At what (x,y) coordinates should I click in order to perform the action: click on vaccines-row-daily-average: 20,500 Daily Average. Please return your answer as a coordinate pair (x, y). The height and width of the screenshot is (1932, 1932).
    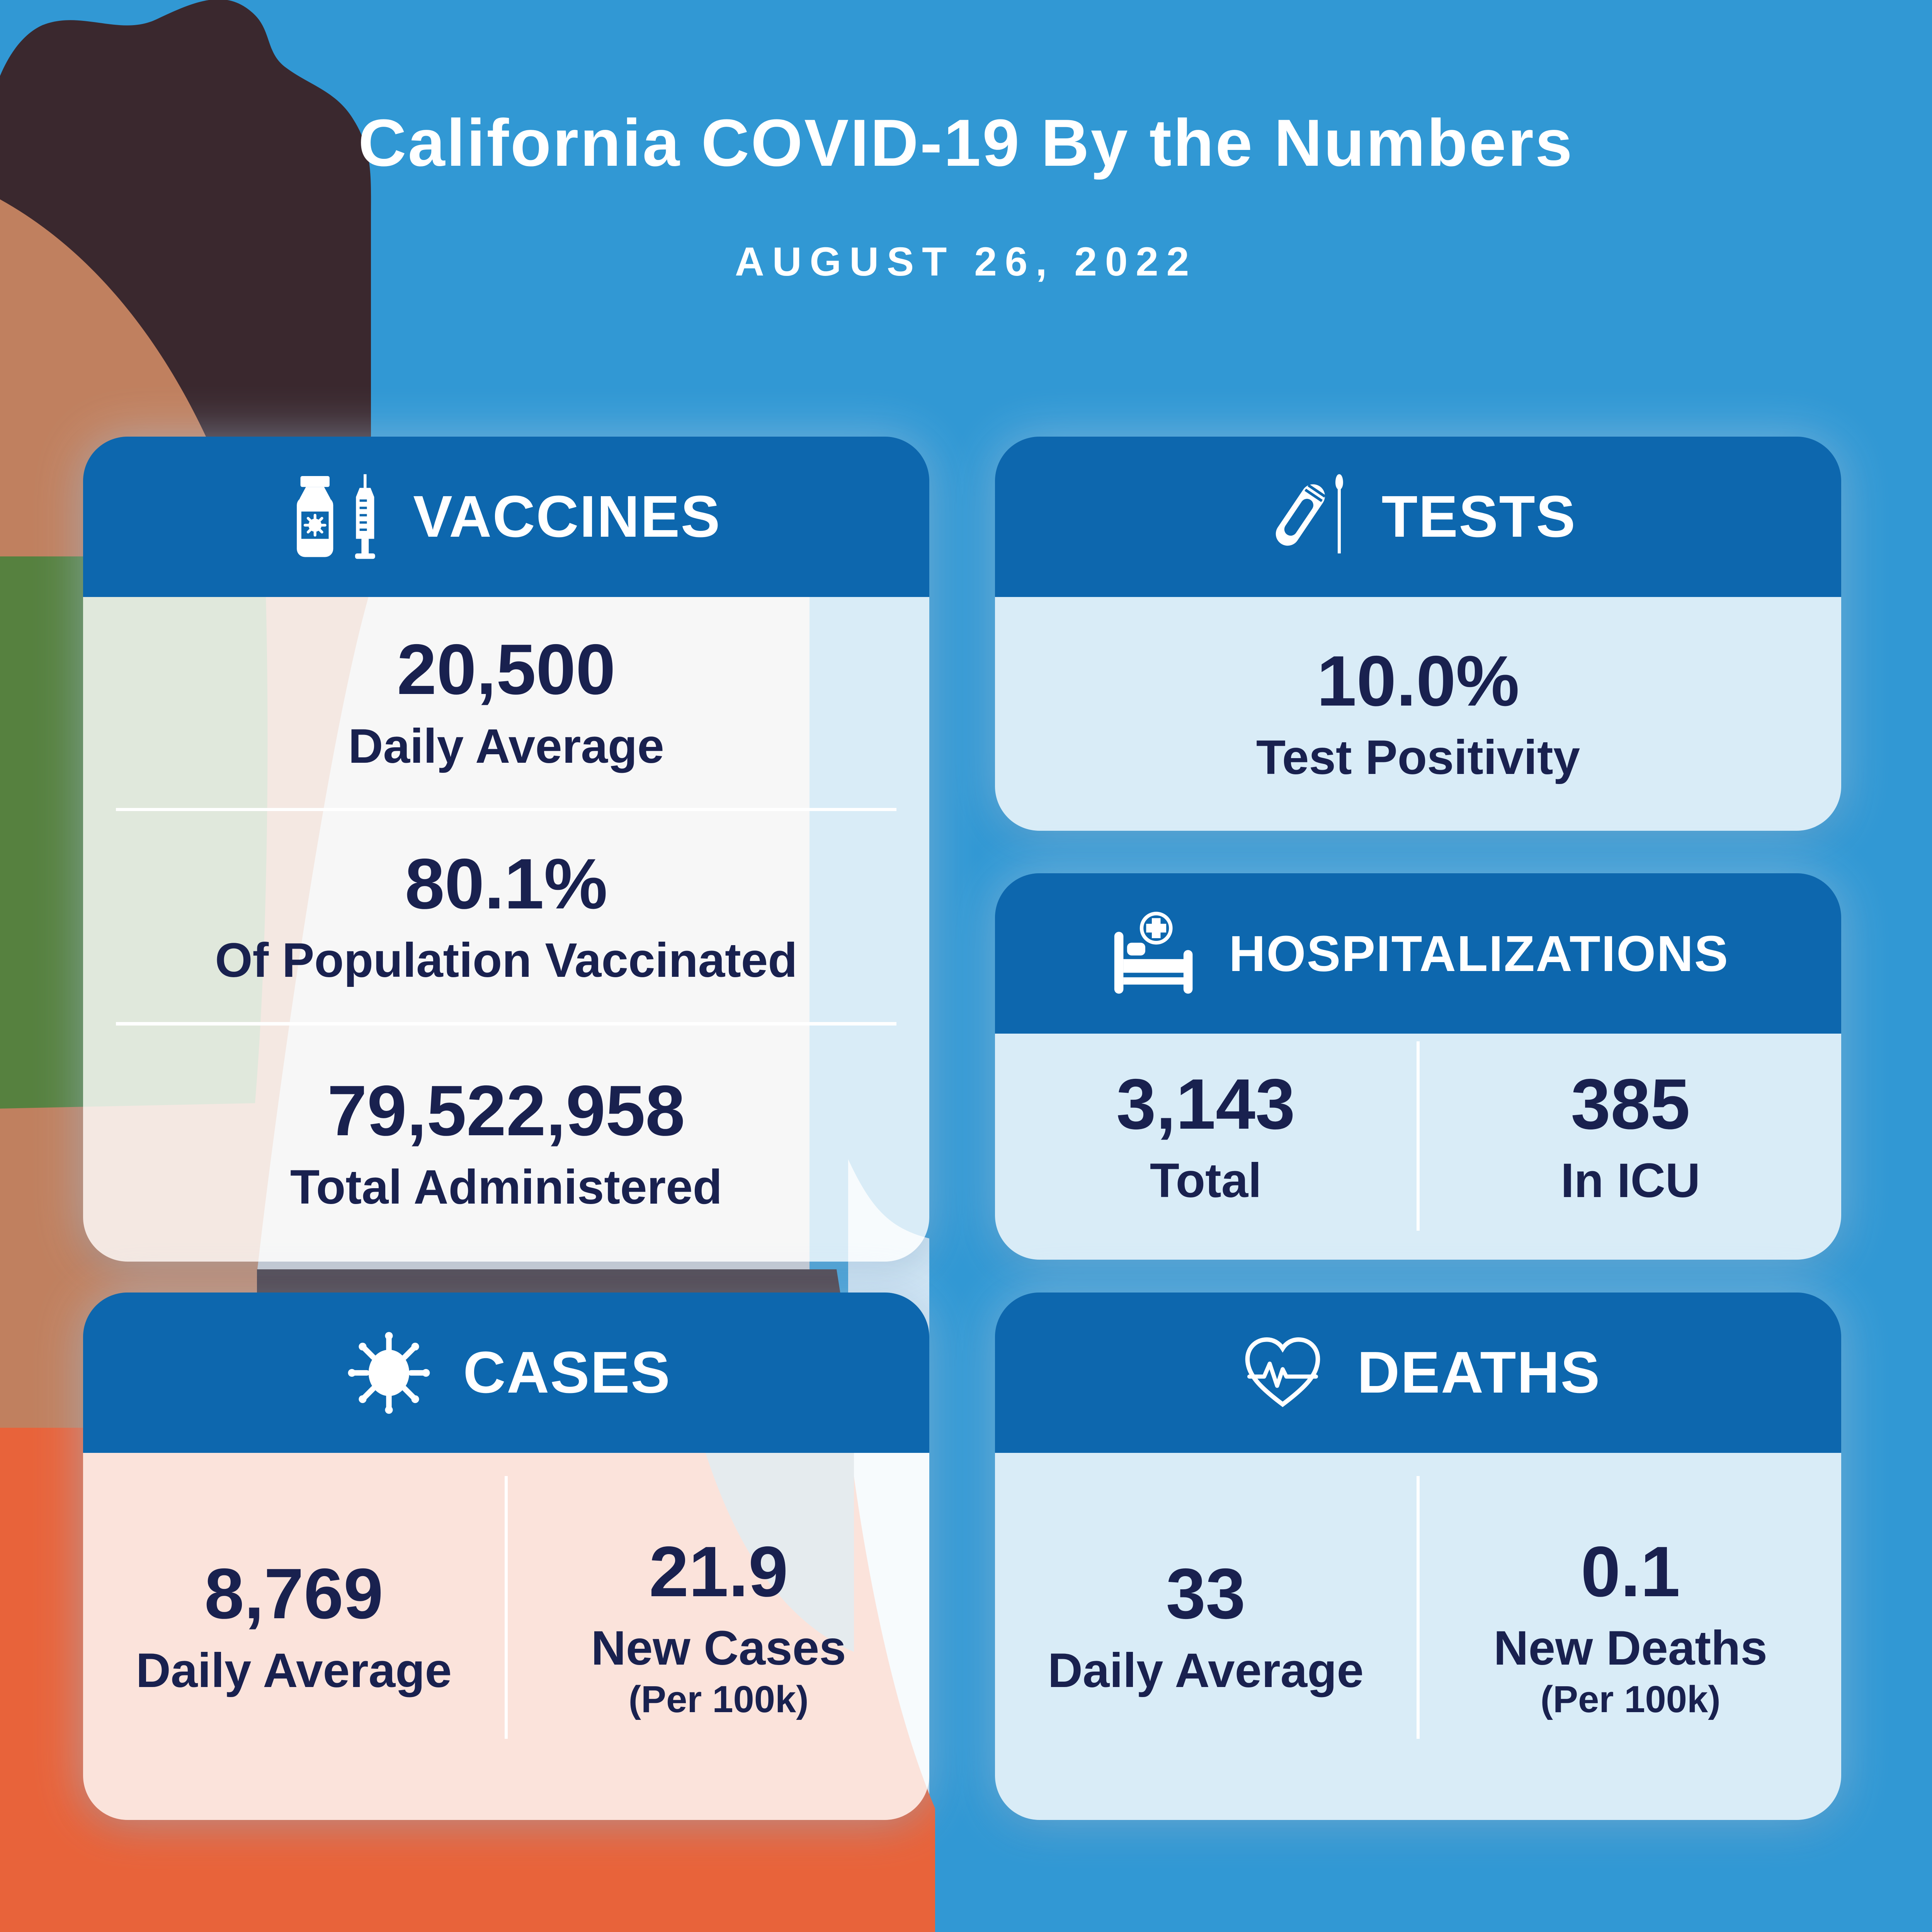
    Looking at the image, I should click on (506, 702).